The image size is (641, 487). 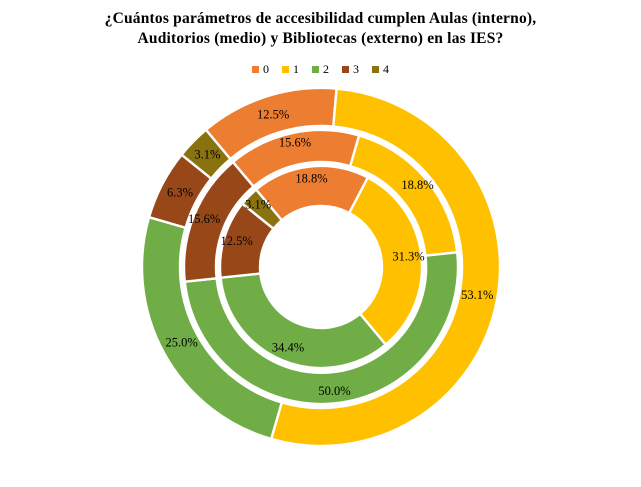 What do you see at coordinates (180, 192) in the screenshot?
I see `data-label-outer-cat3: 6.3%` at bounding box center [180, 192].